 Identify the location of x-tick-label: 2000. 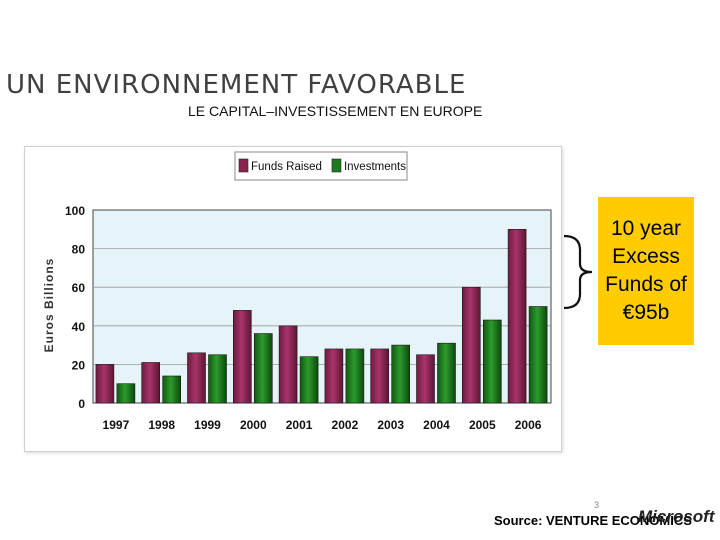
(253, 425).